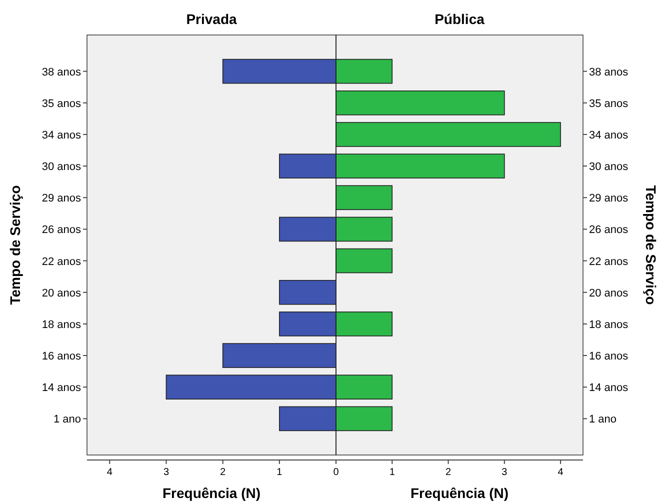 The height and width of the screenshot is (503, 659). I want to click on x-tick-label: 0, so click(336, 472).